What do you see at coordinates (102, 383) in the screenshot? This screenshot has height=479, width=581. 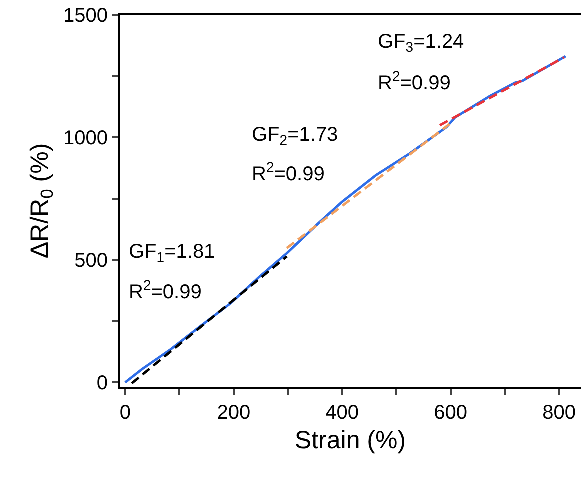 I see `y-tick-label: 0` at bounding box center [102, 383].